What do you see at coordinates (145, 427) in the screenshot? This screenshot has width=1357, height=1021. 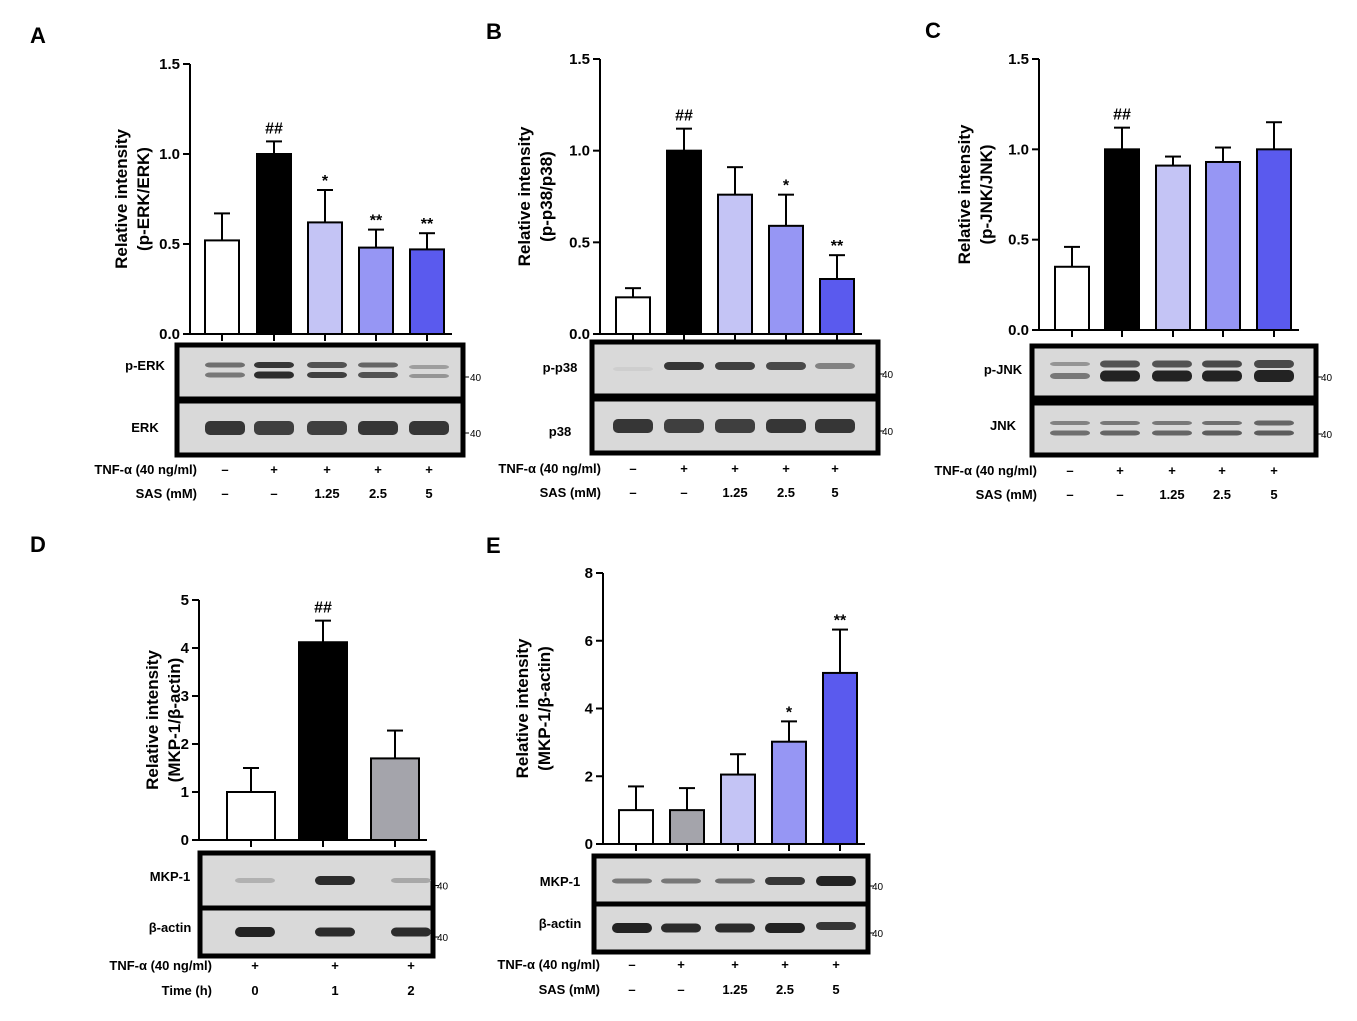 I see `blot-label: ERK` at bounding box center [145, 427].